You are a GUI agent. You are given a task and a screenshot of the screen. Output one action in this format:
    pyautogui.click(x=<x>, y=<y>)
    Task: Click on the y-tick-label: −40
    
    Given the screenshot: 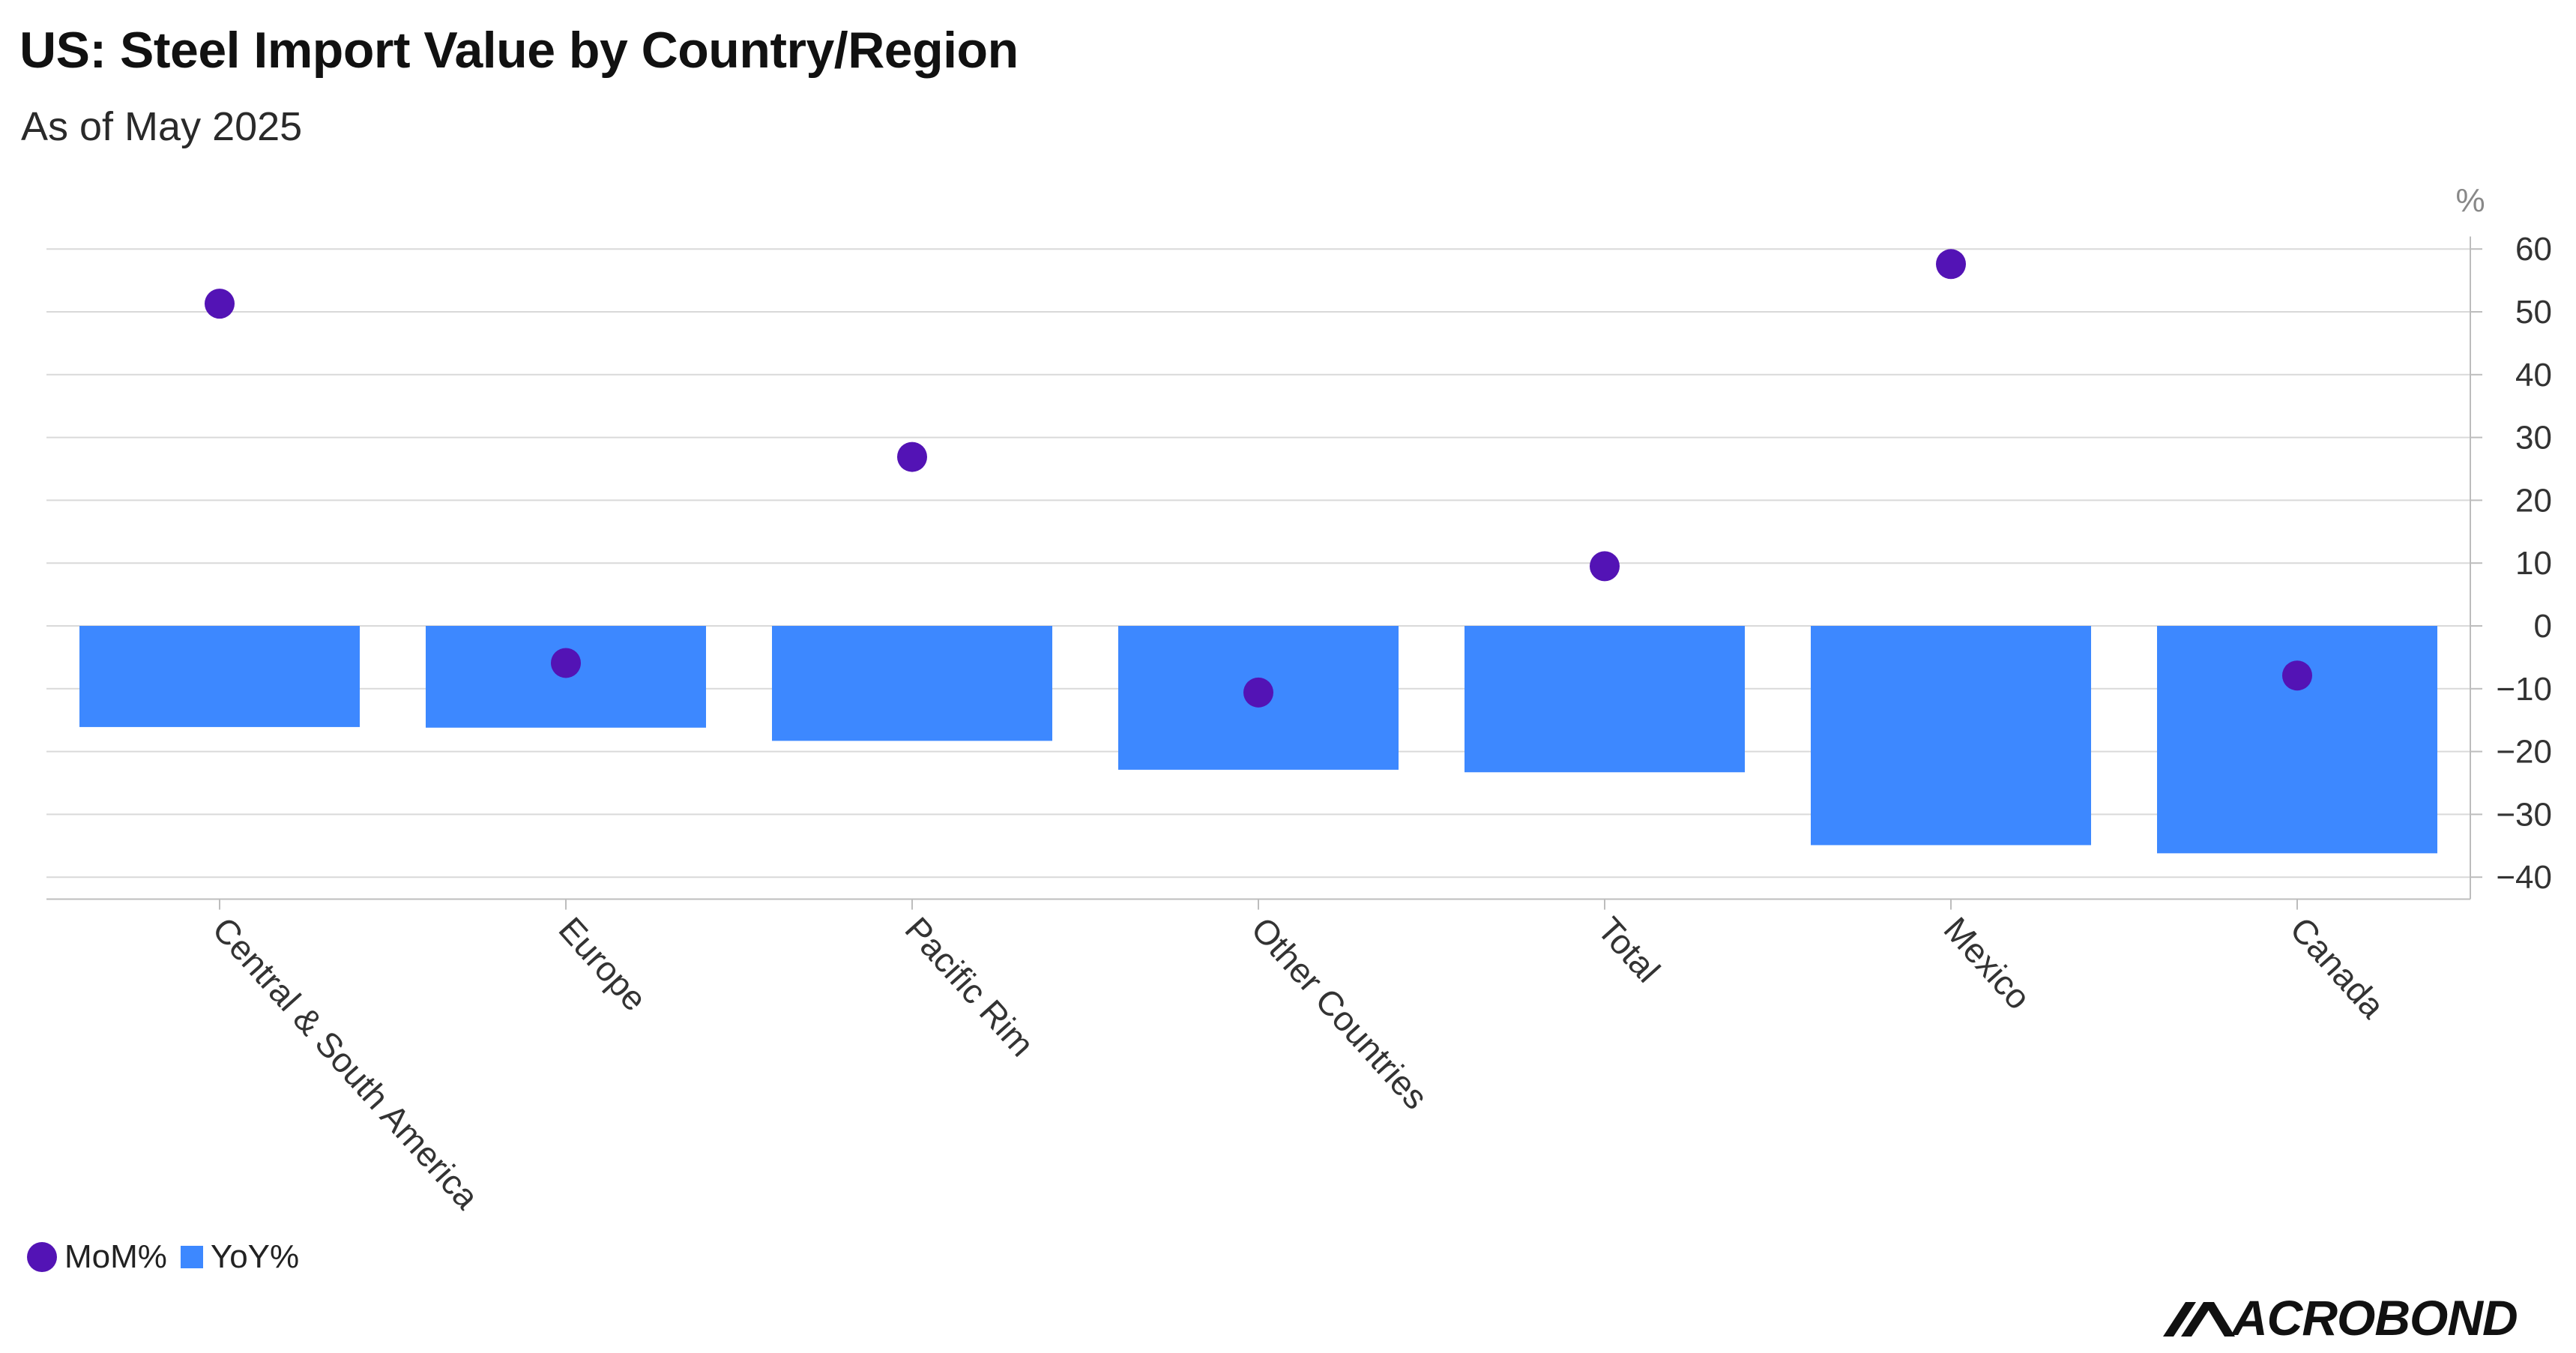 What is the action you would take?
    pyautogui.click(x=2524, y=877)
    